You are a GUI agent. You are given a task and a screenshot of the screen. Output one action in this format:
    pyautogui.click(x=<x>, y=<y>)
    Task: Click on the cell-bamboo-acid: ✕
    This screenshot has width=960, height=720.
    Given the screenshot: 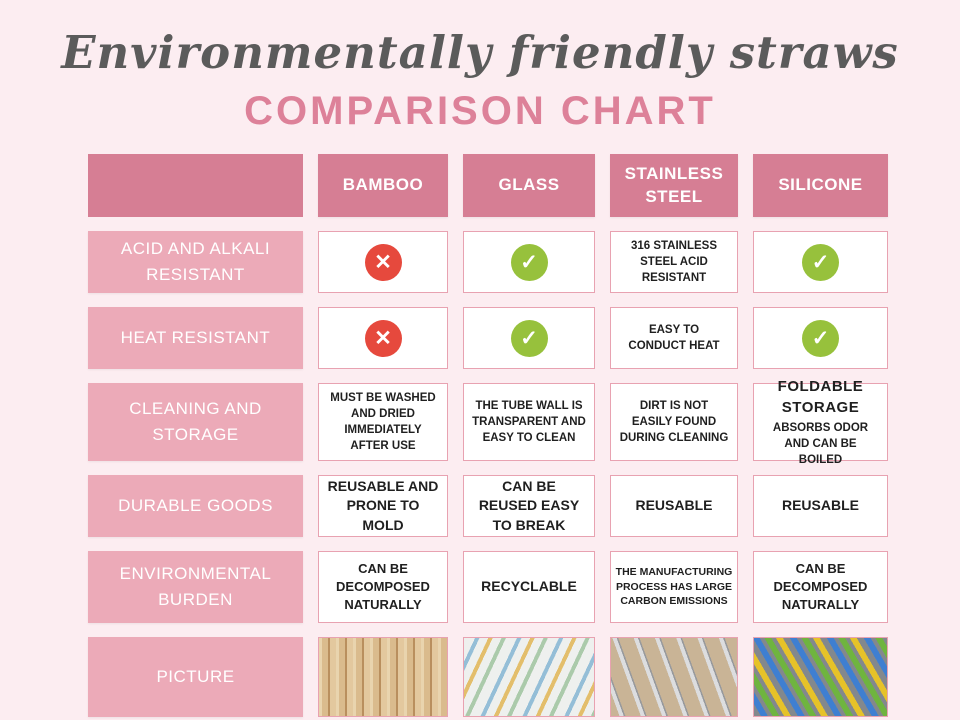 What is the action you would take?
    pyautogui.click(x=383, y=262)
    